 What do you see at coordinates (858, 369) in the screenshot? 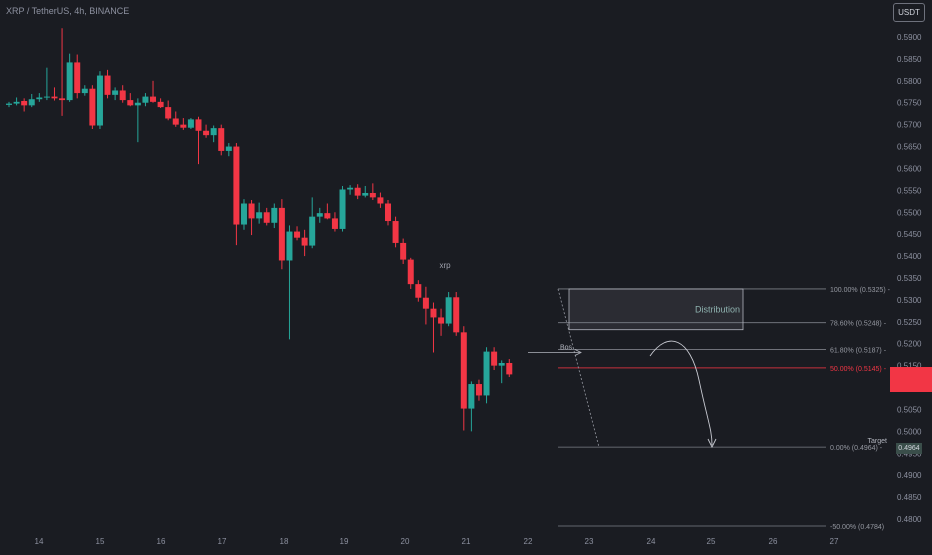
I see `fib-level-label: 50.00% (0.5145) -` at bounding box center [858, 369].